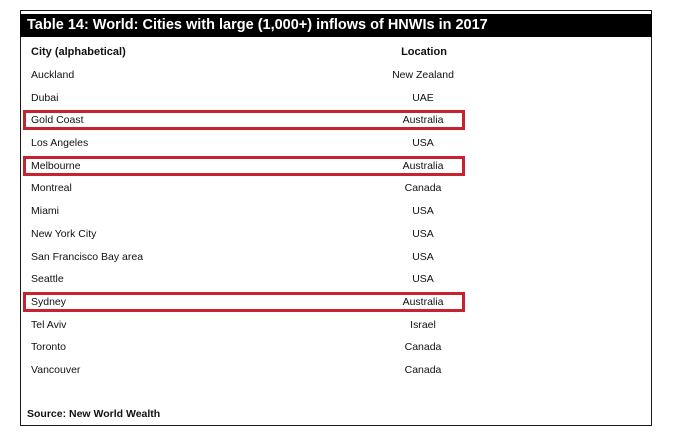 Image resolution: width=675 pixels, height=445 pixels. What do you see at coordinates (57, 120) in the screenshot?
I see `city-cell: Gold Coast` at bounding box center [57, 120].